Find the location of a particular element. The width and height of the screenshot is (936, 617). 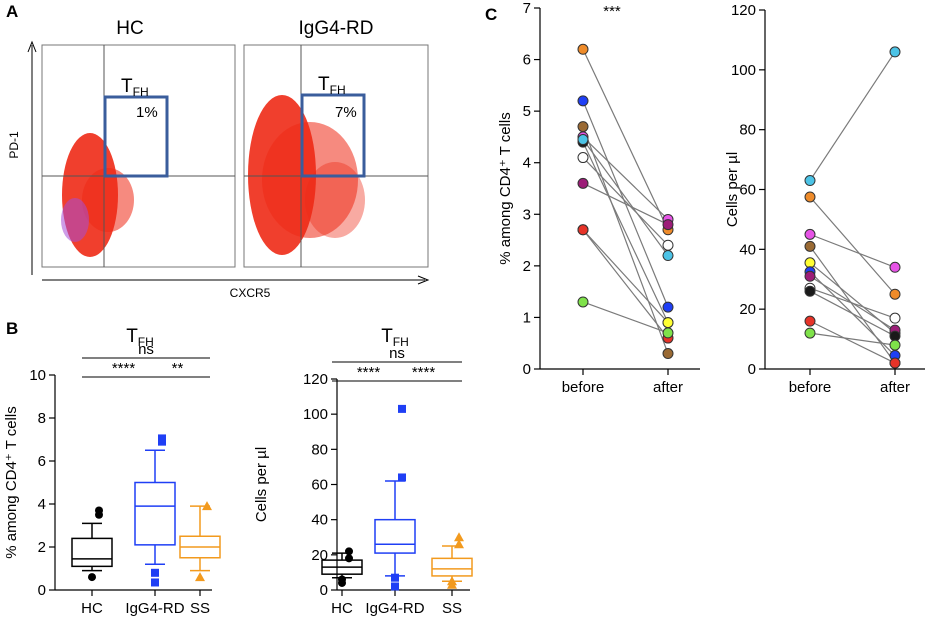

y-tick-label: 7 is located at coordinates (527, 8).